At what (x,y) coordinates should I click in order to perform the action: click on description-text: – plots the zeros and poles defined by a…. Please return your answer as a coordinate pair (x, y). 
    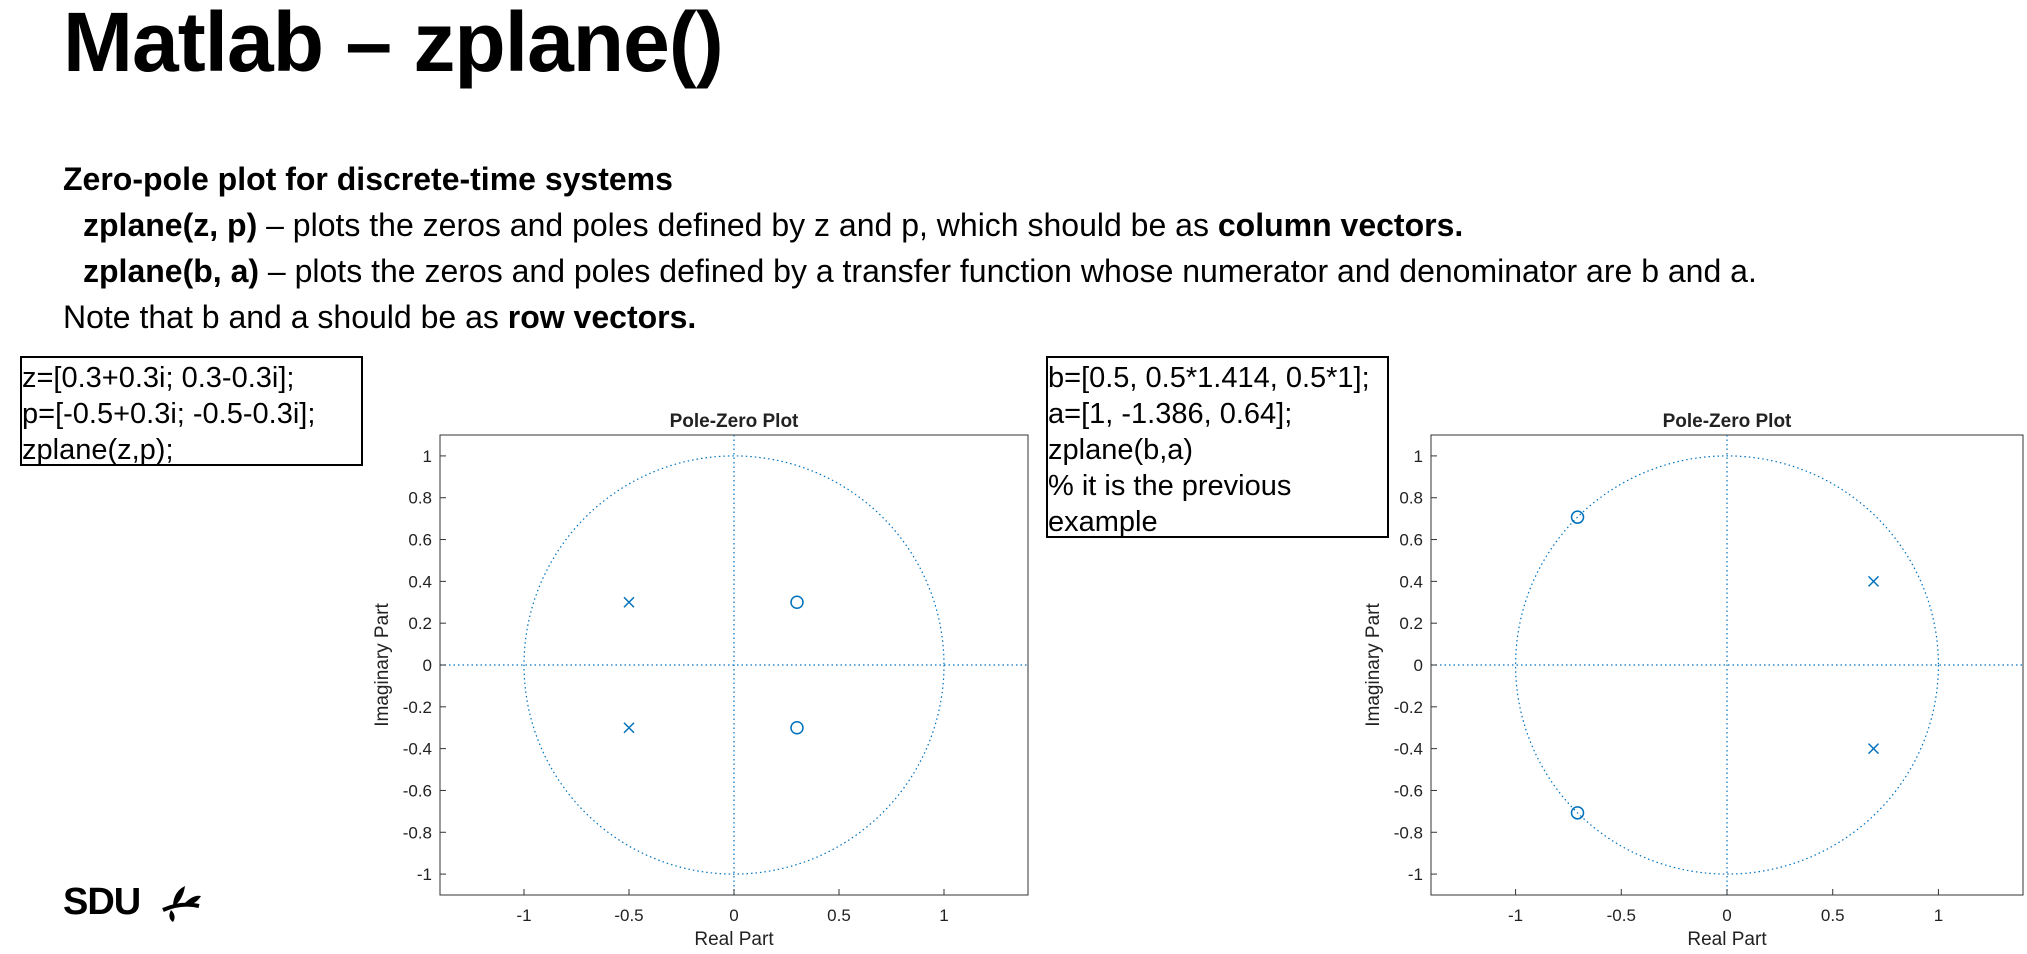
    Looking at the image, I should click on (1008, 271).